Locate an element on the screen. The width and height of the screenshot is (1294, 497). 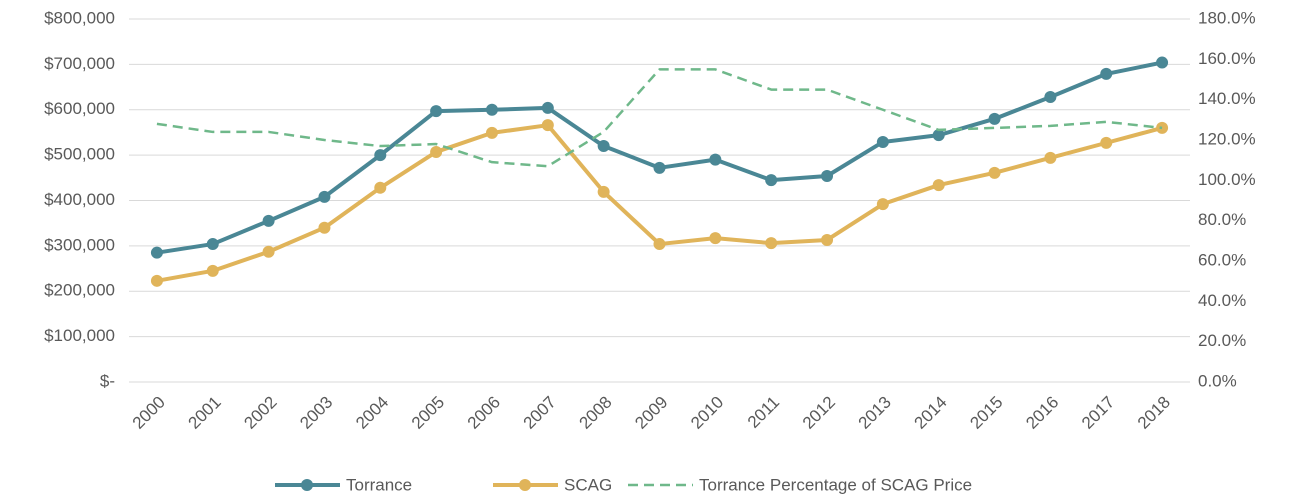
y2-tick-label: 60.0% is located at coordinates (1222, 259).